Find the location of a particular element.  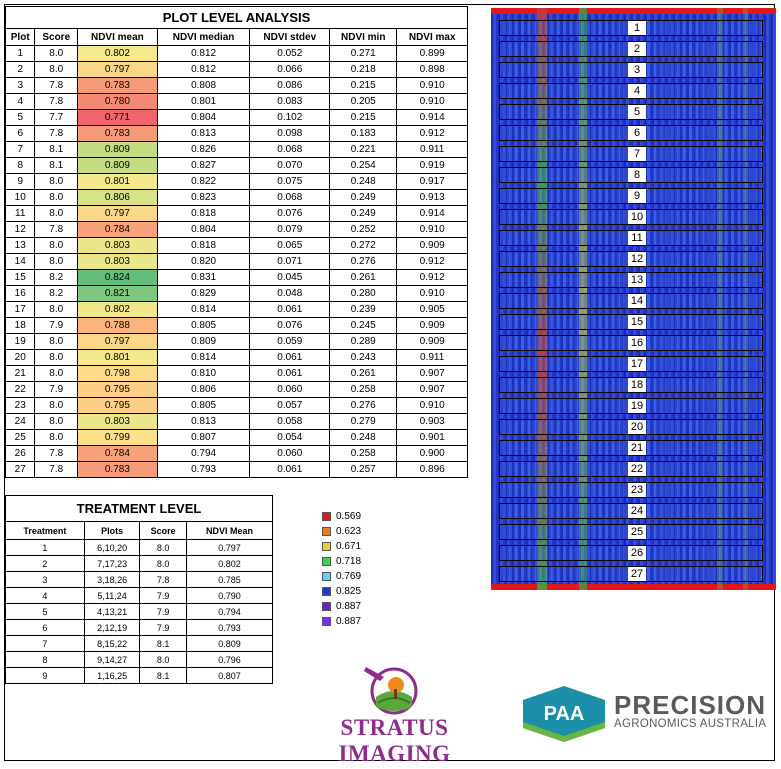

plot-table-header-cell: Plot is located at coordinates (20, 37).